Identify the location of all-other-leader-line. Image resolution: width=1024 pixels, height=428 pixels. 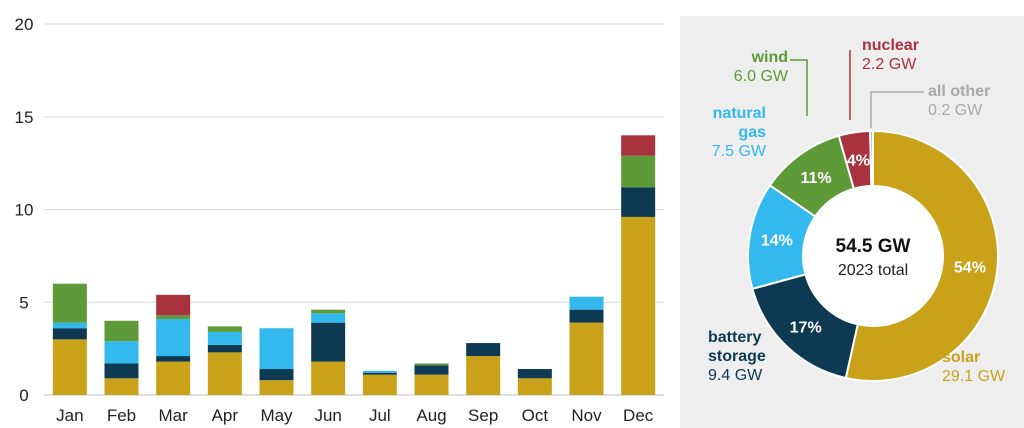
(897, 109).